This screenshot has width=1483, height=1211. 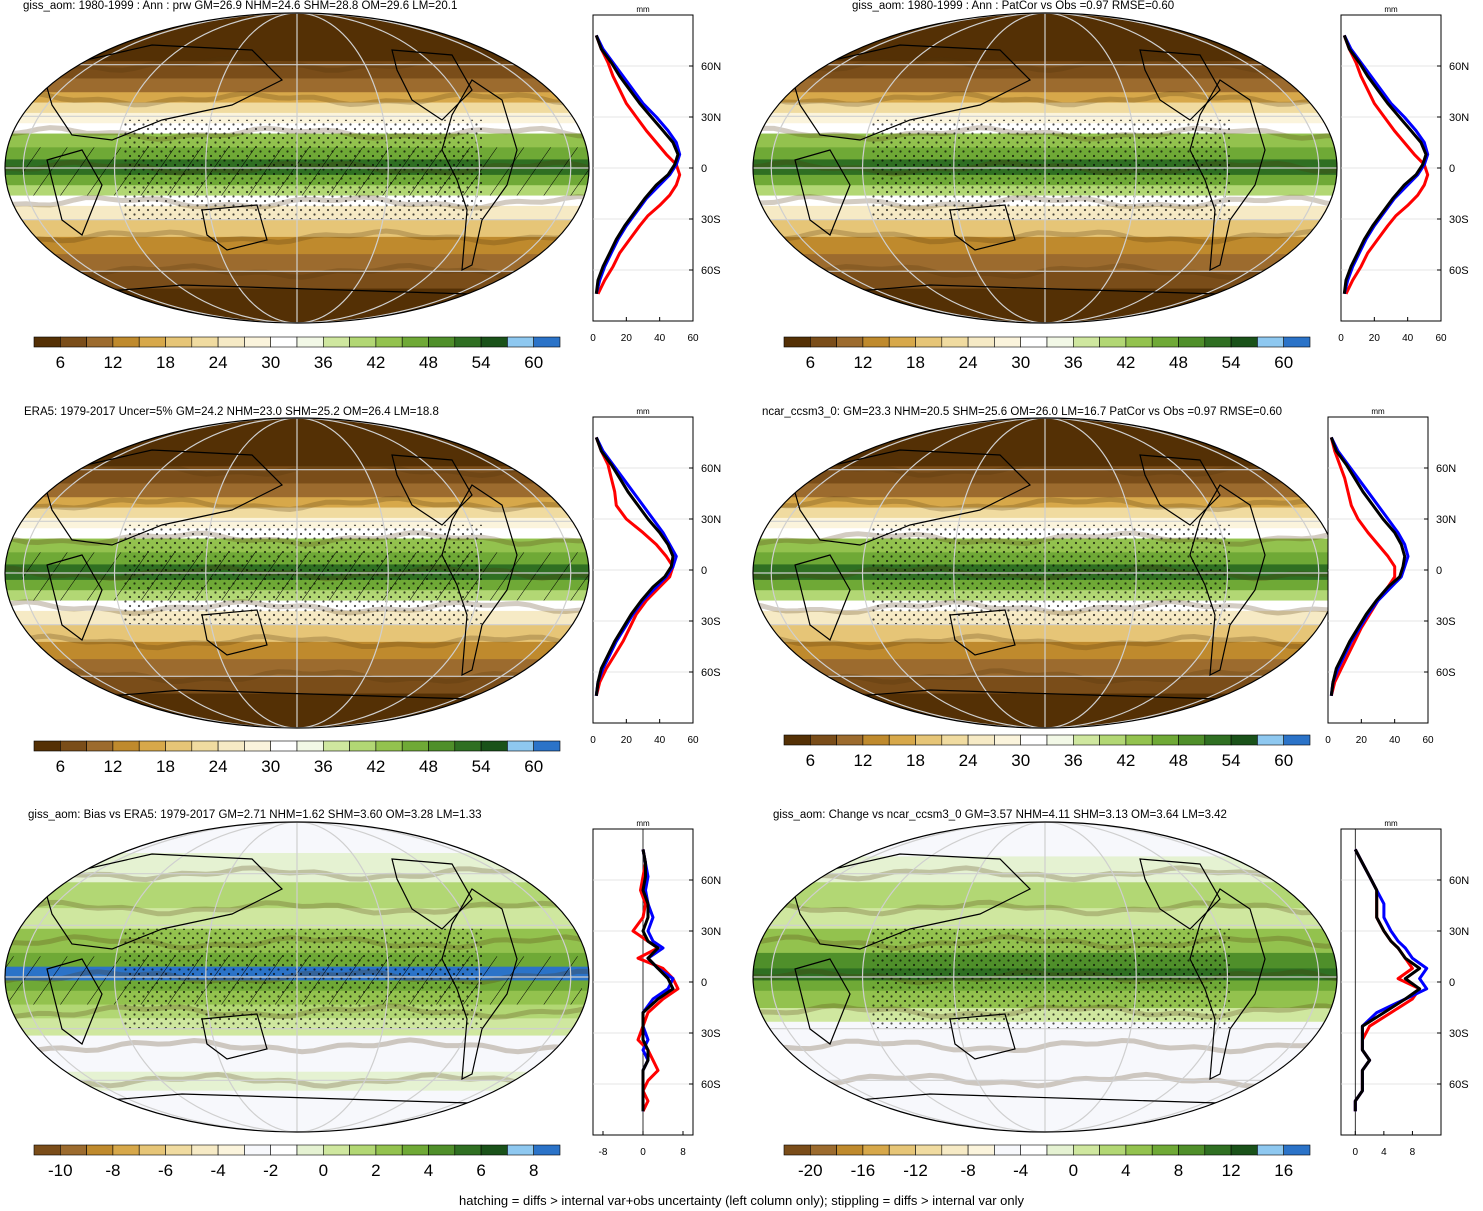 I want to click on colorbar-label: -6, so click(x=165, y=1170).